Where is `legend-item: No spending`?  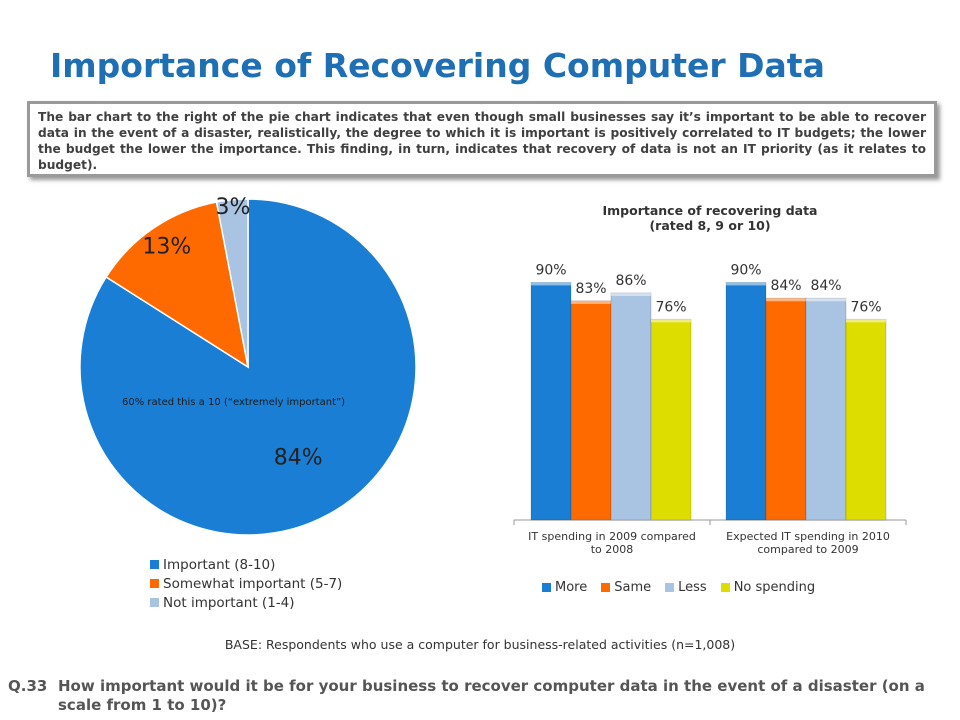
legend-item: No spending is located at coordinates (768, 587).